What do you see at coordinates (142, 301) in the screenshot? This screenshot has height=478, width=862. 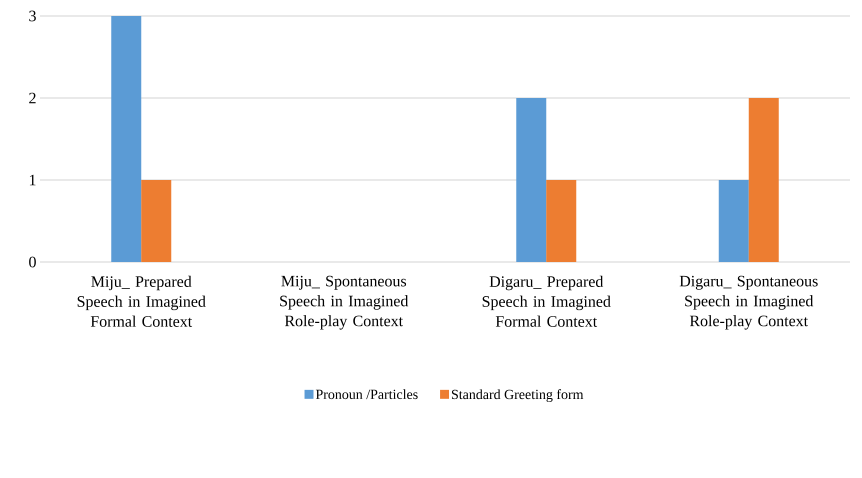 I see `x-tick-label: Miju_ Prepared Speech in Imagined Formal Context` at bounding box center [142, 301].